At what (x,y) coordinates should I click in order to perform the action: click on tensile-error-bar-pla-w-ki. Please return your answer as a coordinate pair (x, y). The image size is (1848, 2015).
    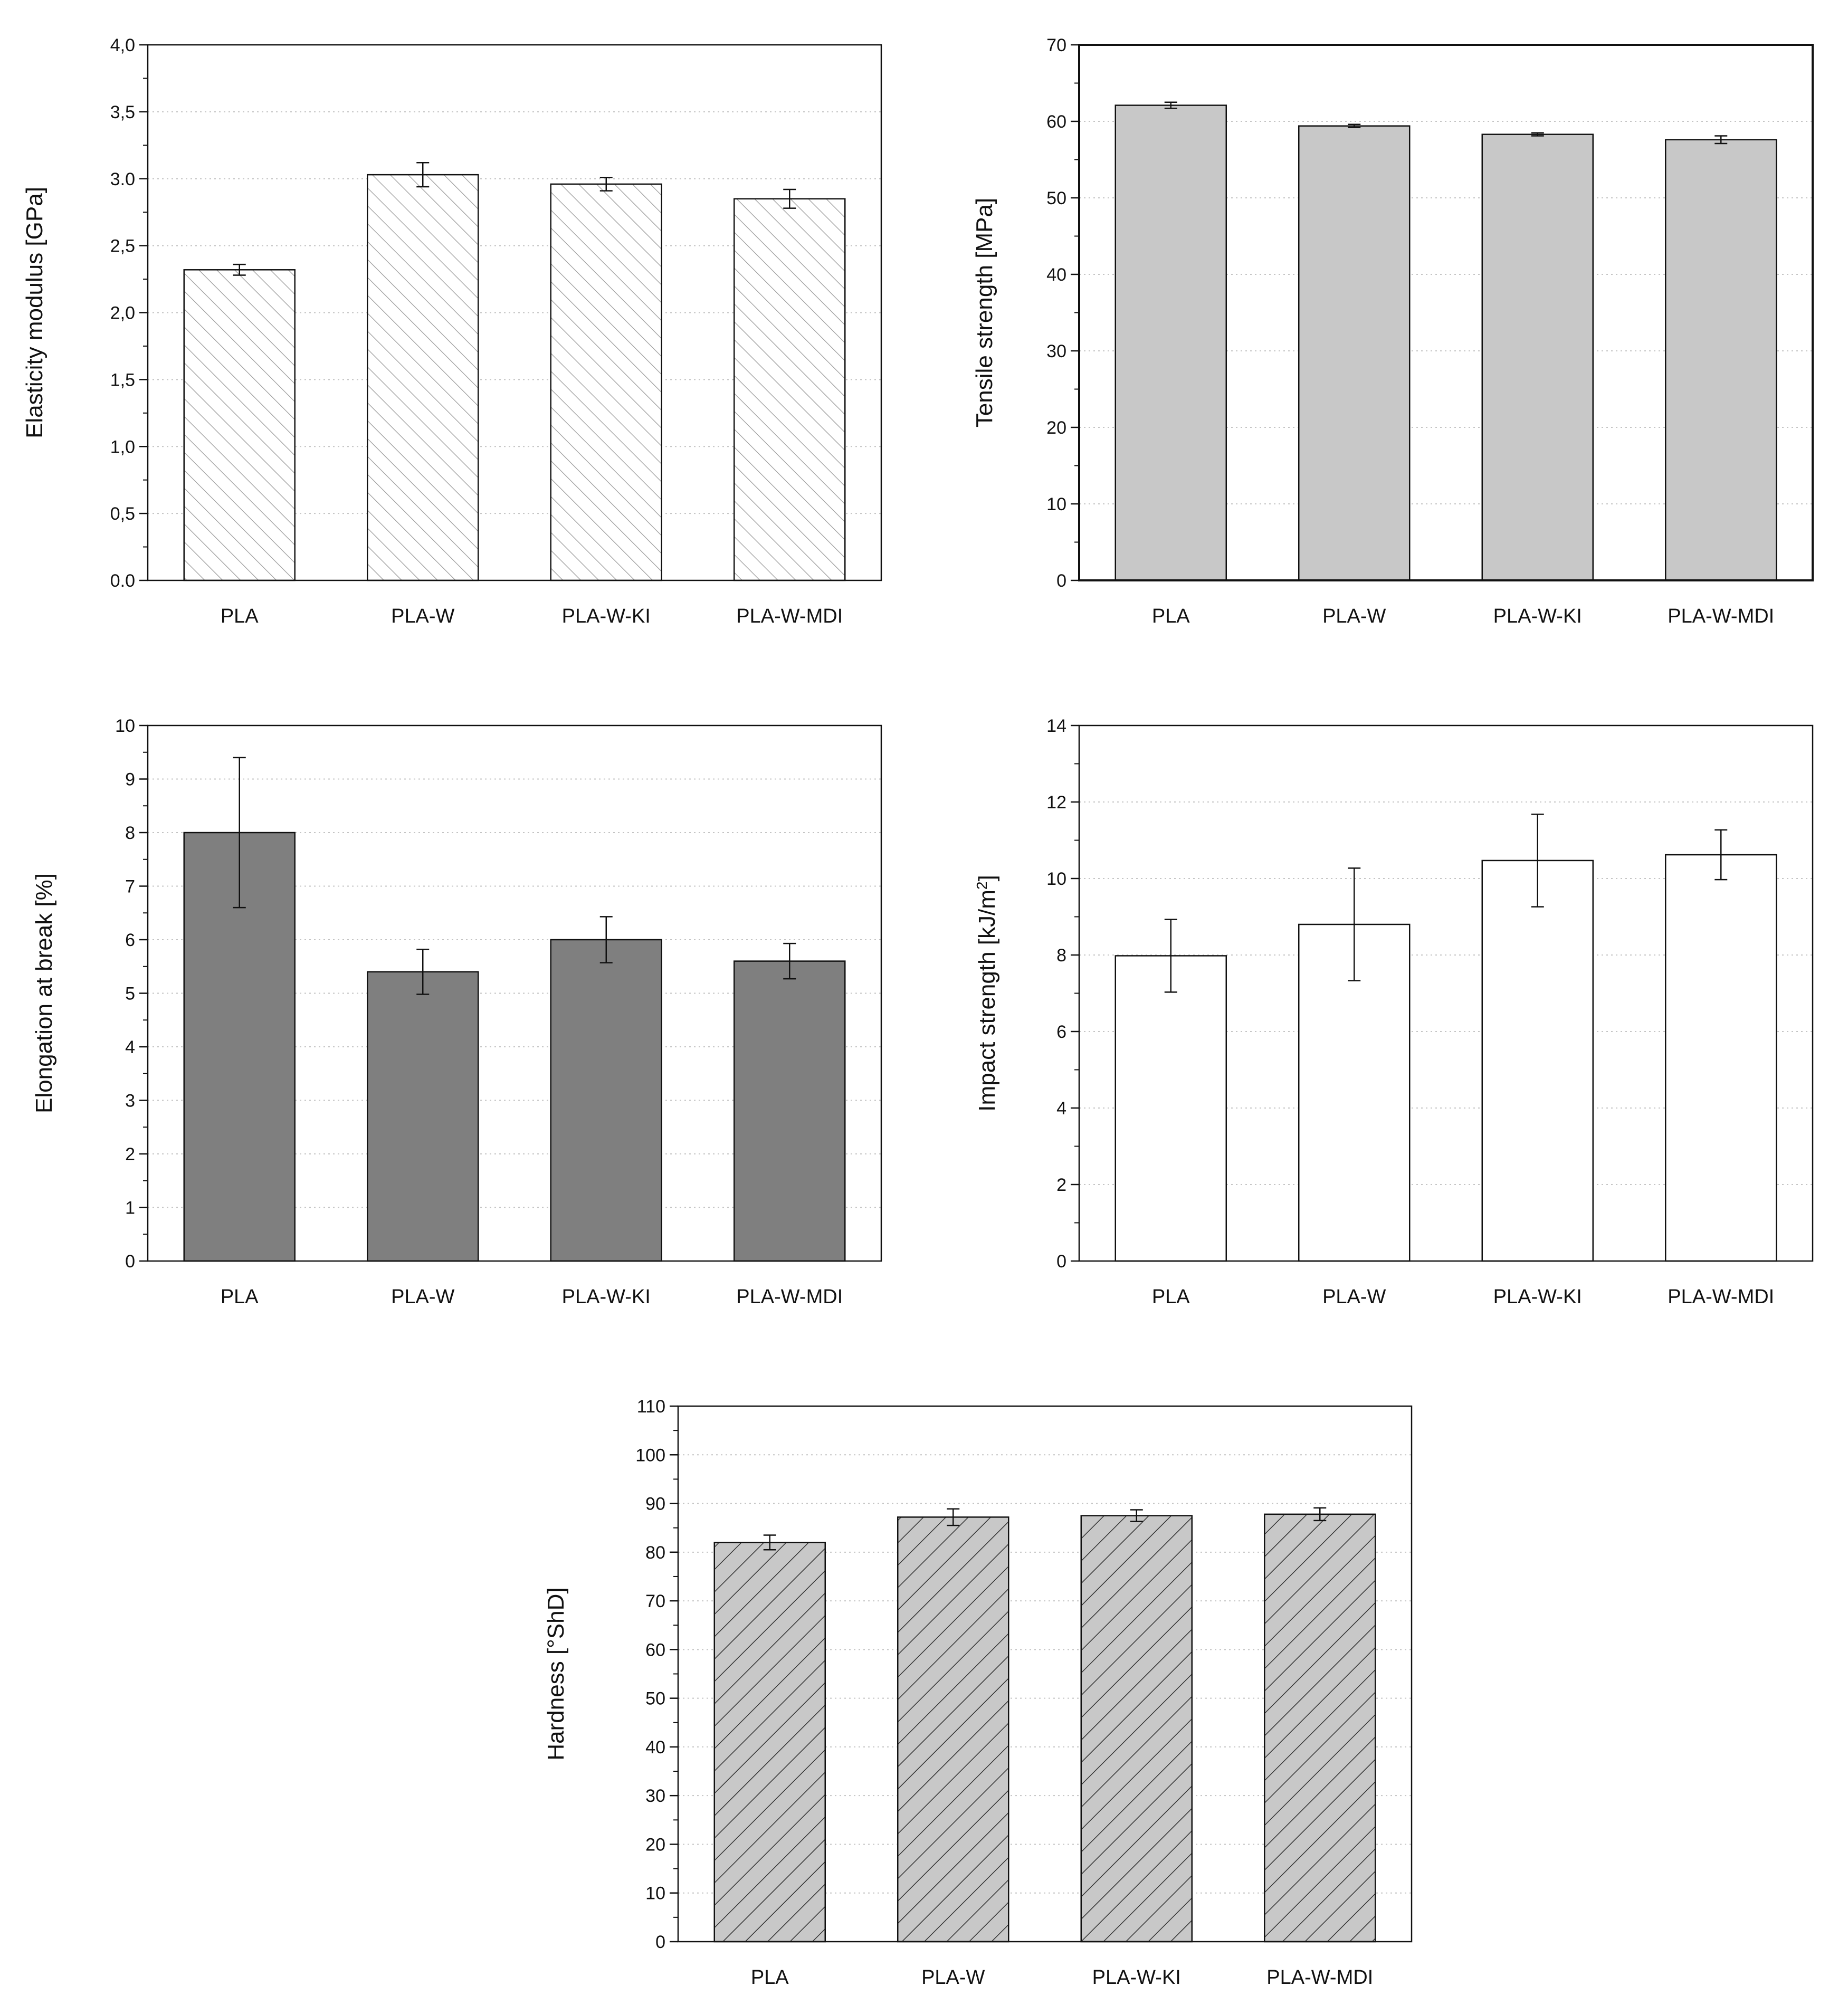
    Looking at the image, I should click on (1537, 134).